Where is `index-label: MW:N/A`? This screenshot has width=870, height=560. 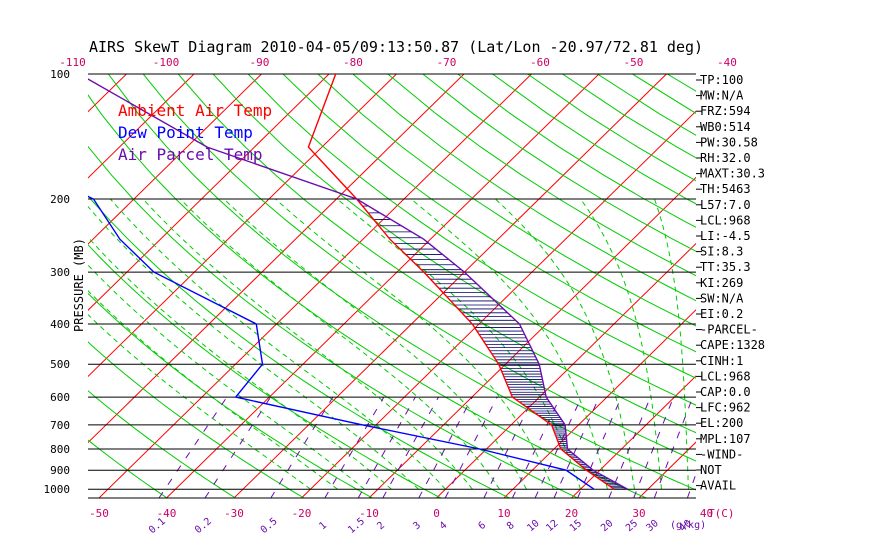 index-label: MW:N/A is located at coordinates (722, 96).